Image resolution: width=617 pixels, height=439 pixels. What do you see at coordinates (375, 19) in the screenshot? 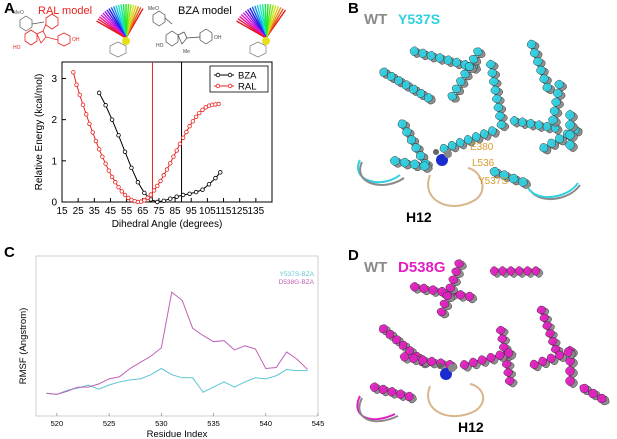
I see `panel-b-wt-label: WT` at bounding box center [375, 19].